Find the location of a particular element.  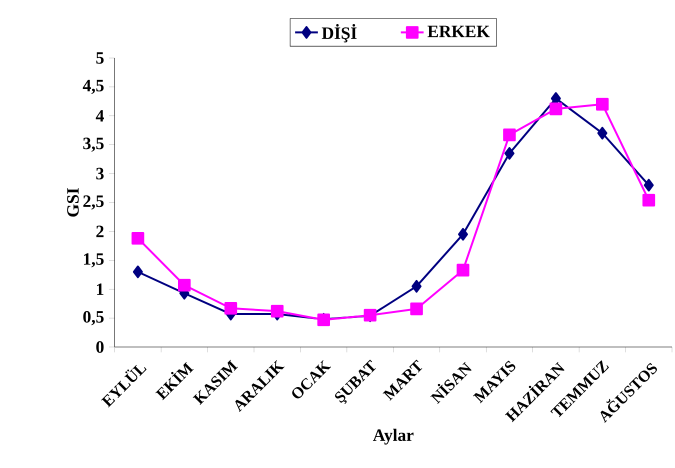

y-tick-label: 4,5 is located at coordinates (93, 87).